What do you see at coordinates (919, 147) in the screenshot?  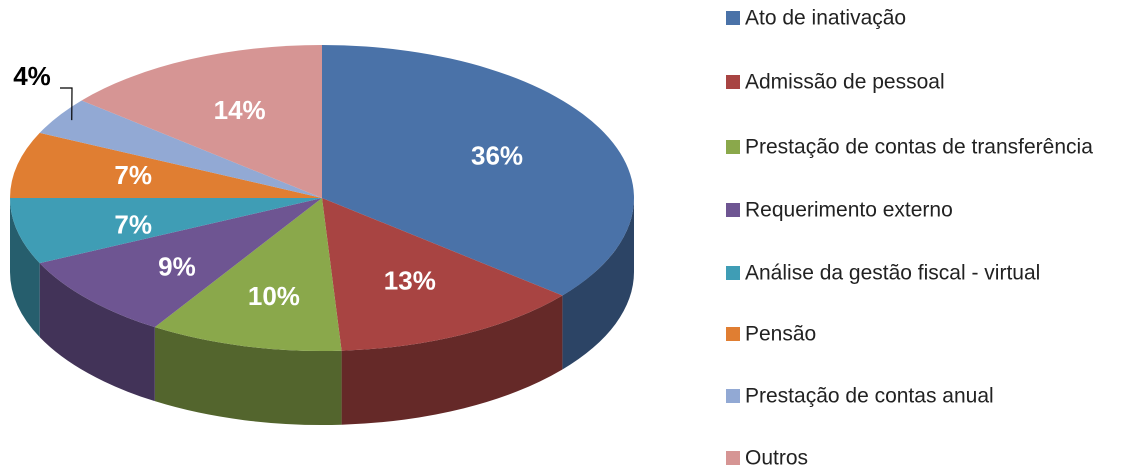 I see `legend-label: Prestação de contas de transferência` at bounding box center [919, 147].